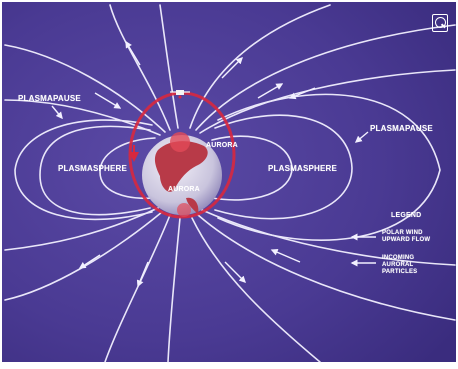  I want to click on label-plasmapause-left: PLASMAPAUSE, so click(49, 98).